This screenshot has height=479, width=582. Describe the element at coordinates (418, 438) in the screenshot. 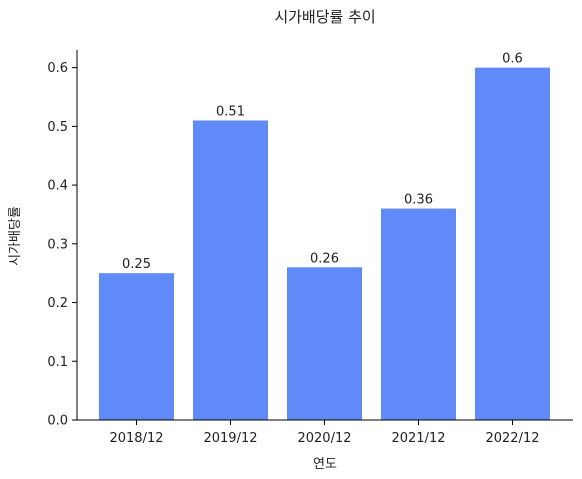

I see `x-tick-label-3: 2021/12` at that location.